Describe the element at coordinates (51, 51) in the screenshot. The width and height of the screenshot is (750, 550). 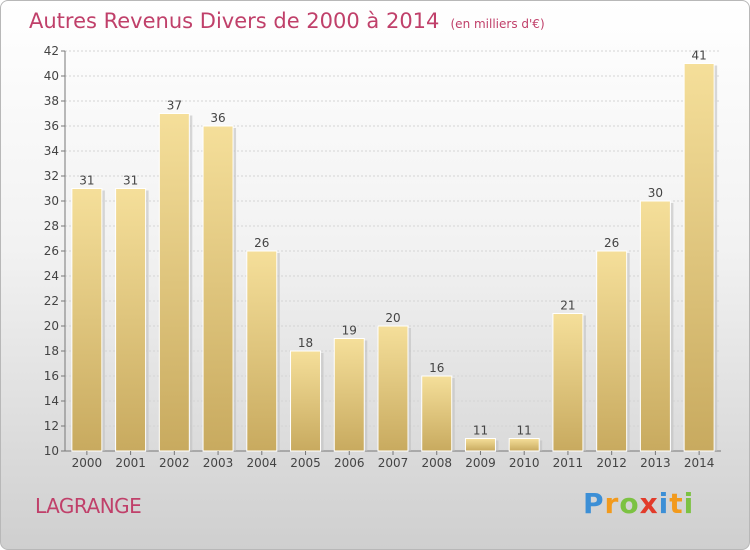
I see `y-tick-label: 42` at that location.